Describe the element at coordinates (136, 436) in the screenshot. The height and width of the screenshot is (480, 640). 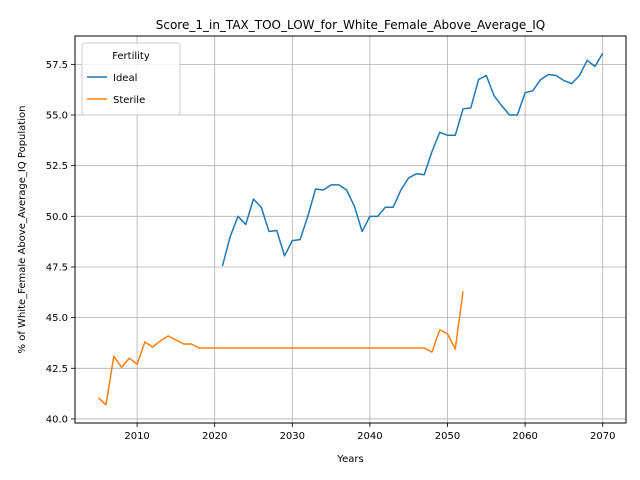
I see `x-tick-label: 2010` at that location.